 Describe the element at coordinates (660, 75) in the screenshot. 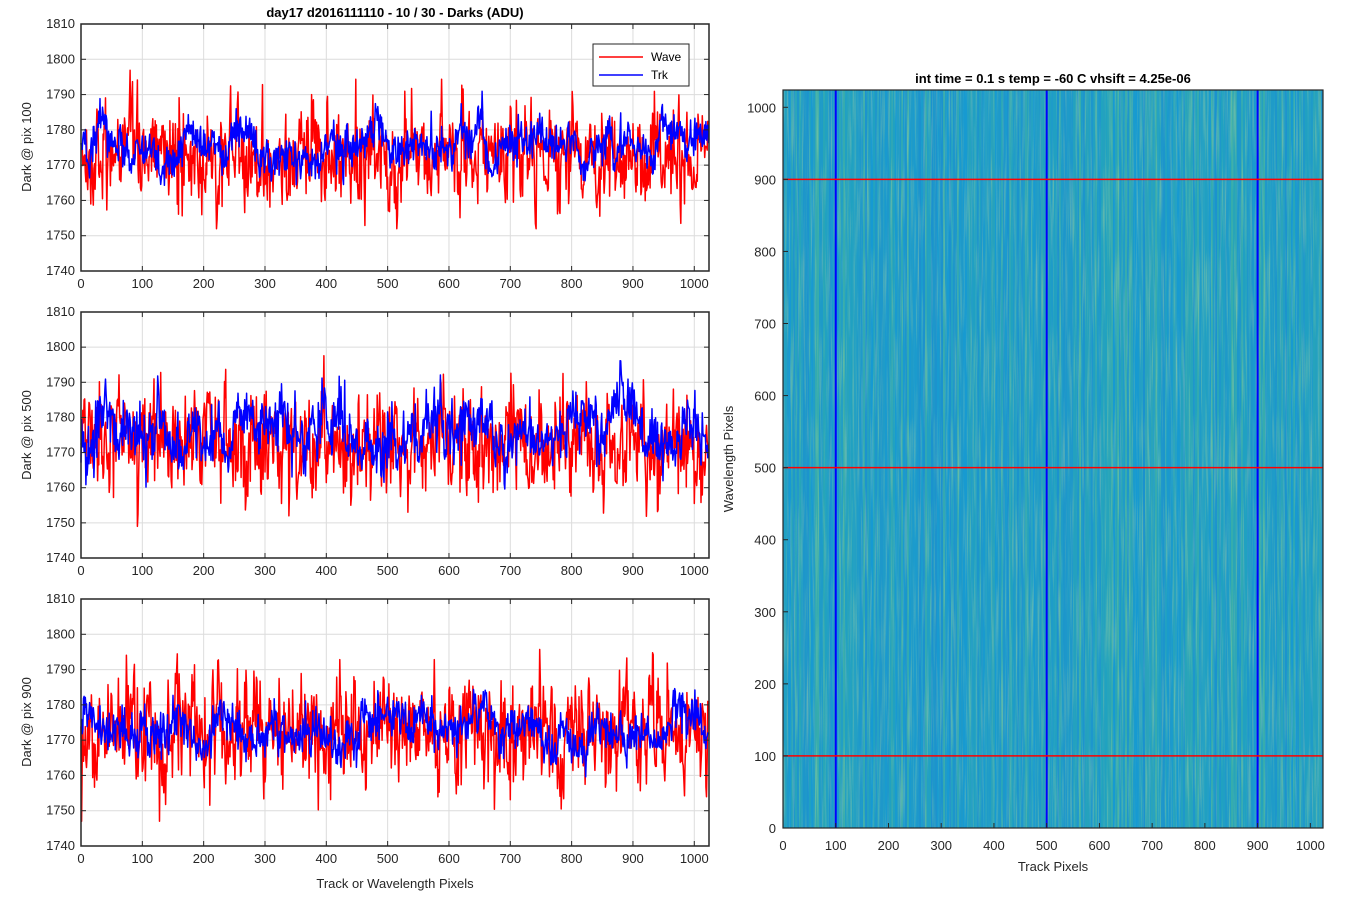

I see `legend-label-trk: Trk` at that location.